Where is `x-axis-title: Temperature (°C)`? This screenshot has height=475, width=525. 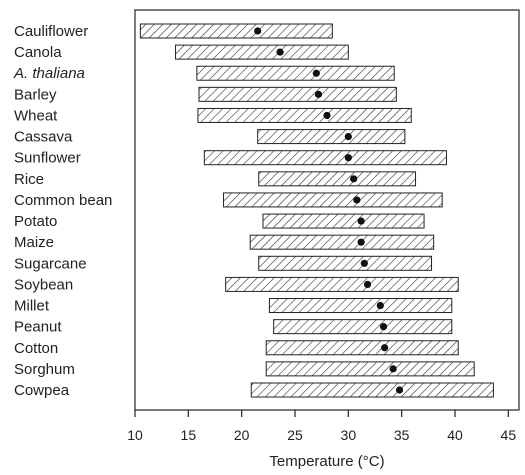
x-axis-title: Temperature (°C) is located at coordinates (326, 461).